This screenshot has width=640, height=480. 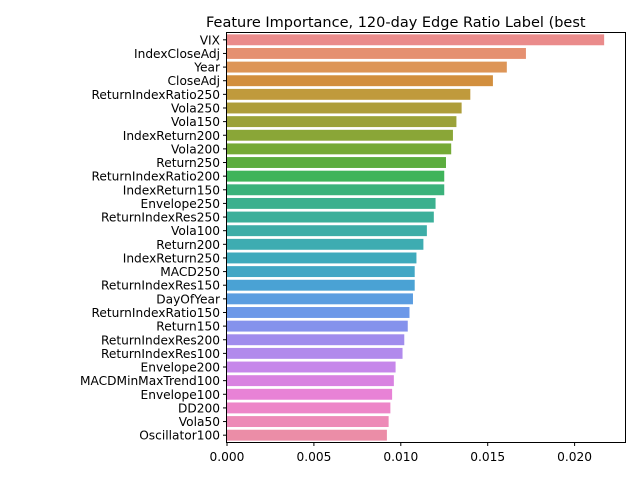 I want to click on bar-DayOfYear, so click(x=320, y=299).